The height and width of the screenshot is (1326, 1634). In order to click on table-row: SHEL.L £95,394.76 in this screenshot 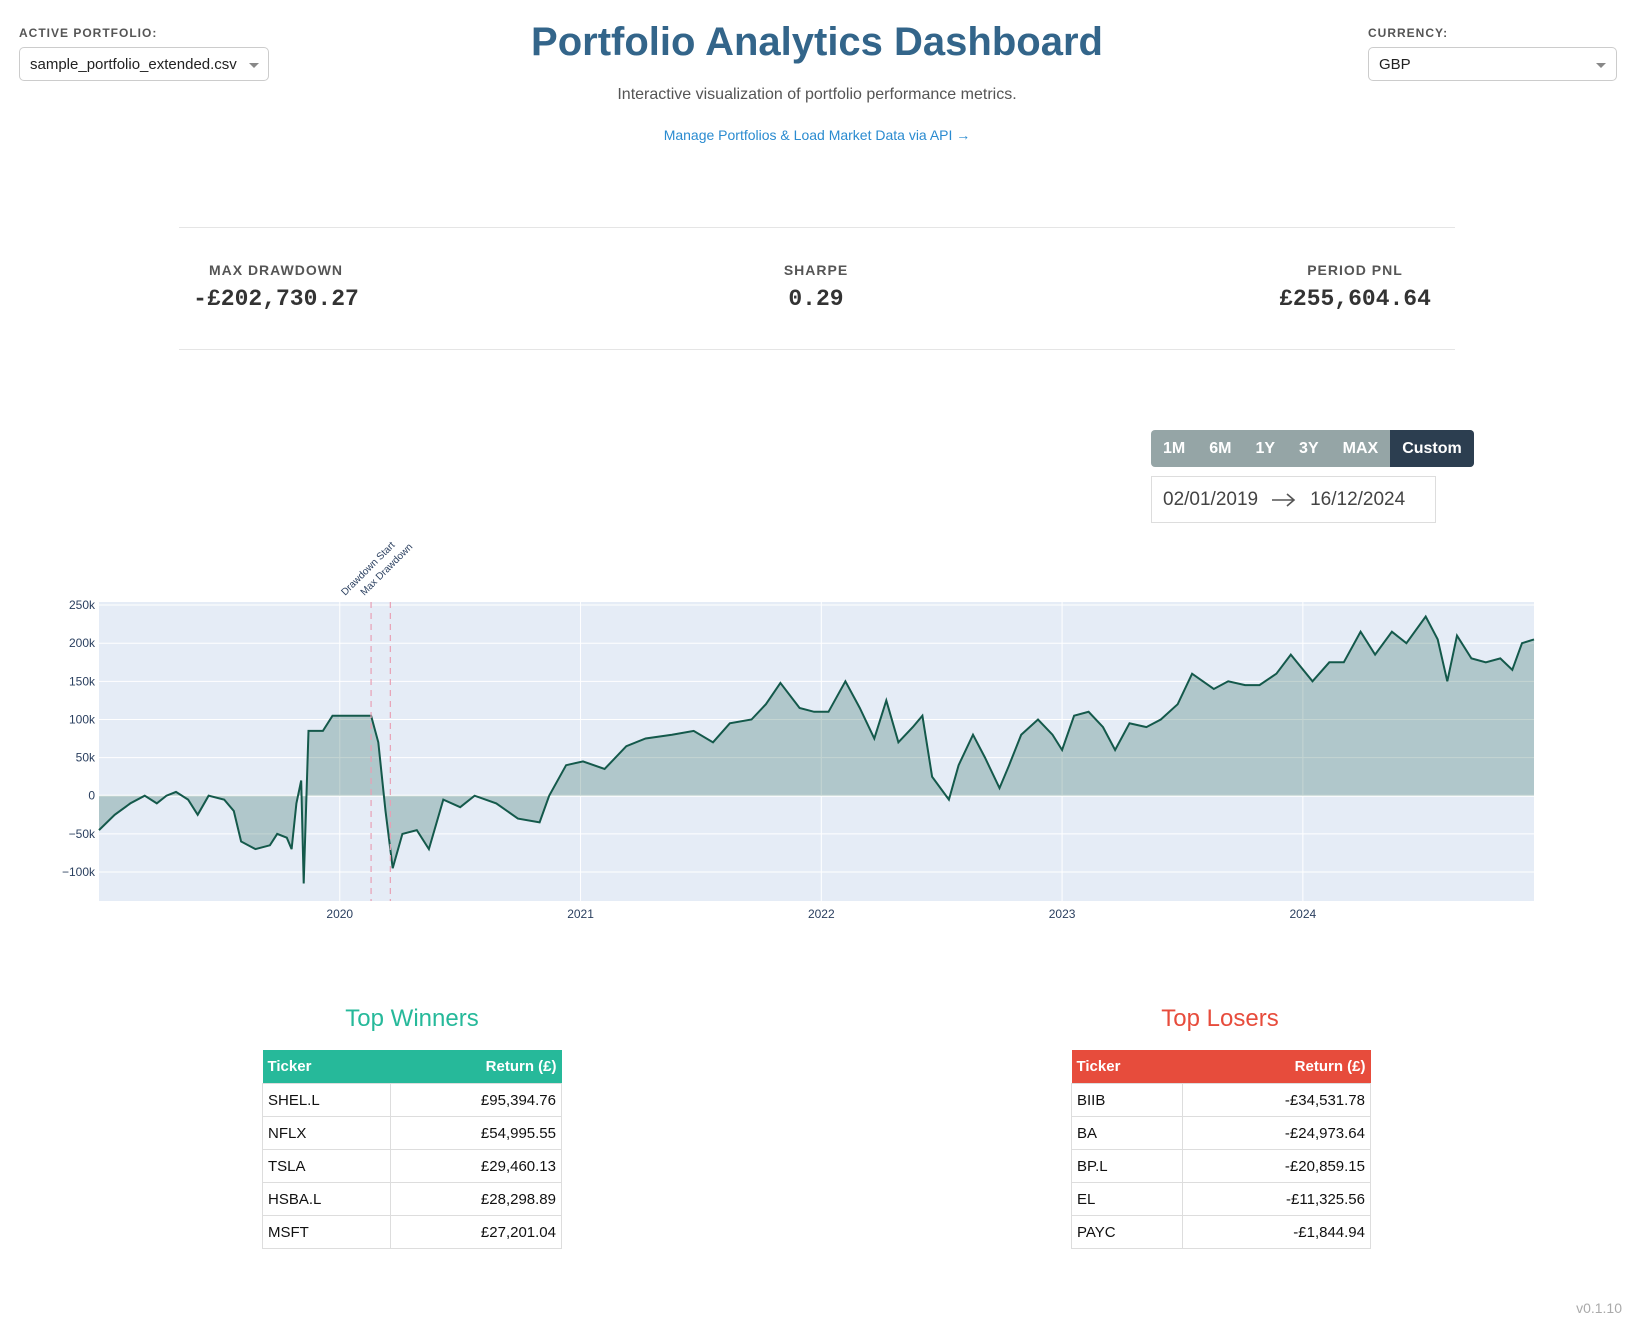, I will do `click(412, 1100)`.